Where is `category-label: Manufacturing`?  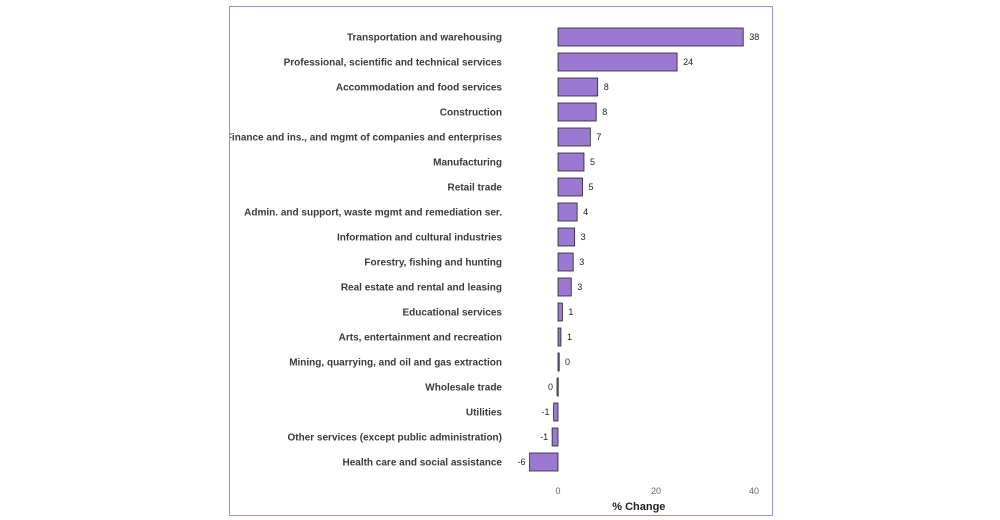 category-label: Manufacturing is located at coordinates (467, 163).